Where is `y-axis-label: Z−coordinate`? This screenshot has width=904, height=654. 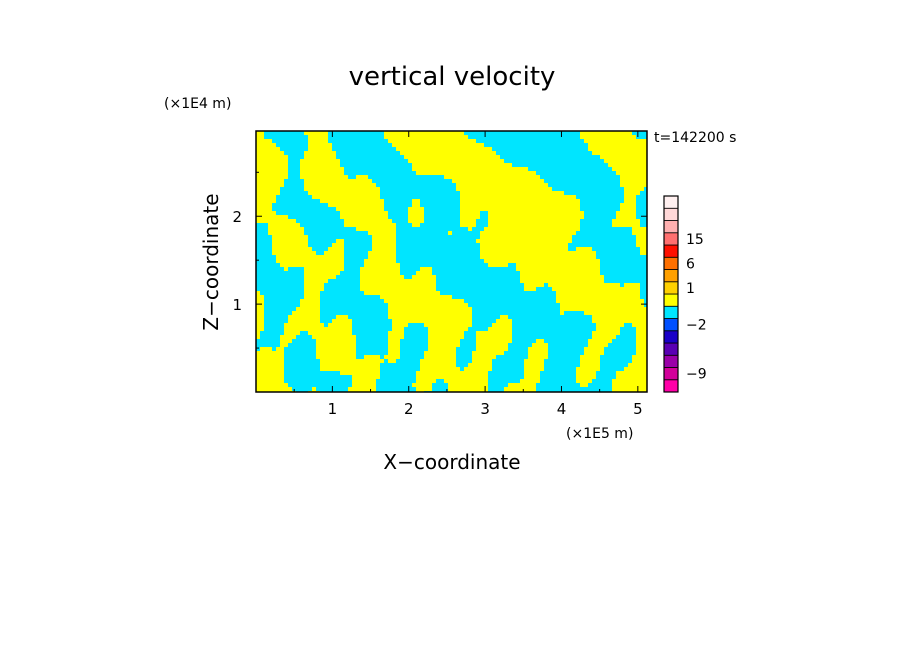
y-axis-label: Z−coordinate is located at coordinates (211, 261).